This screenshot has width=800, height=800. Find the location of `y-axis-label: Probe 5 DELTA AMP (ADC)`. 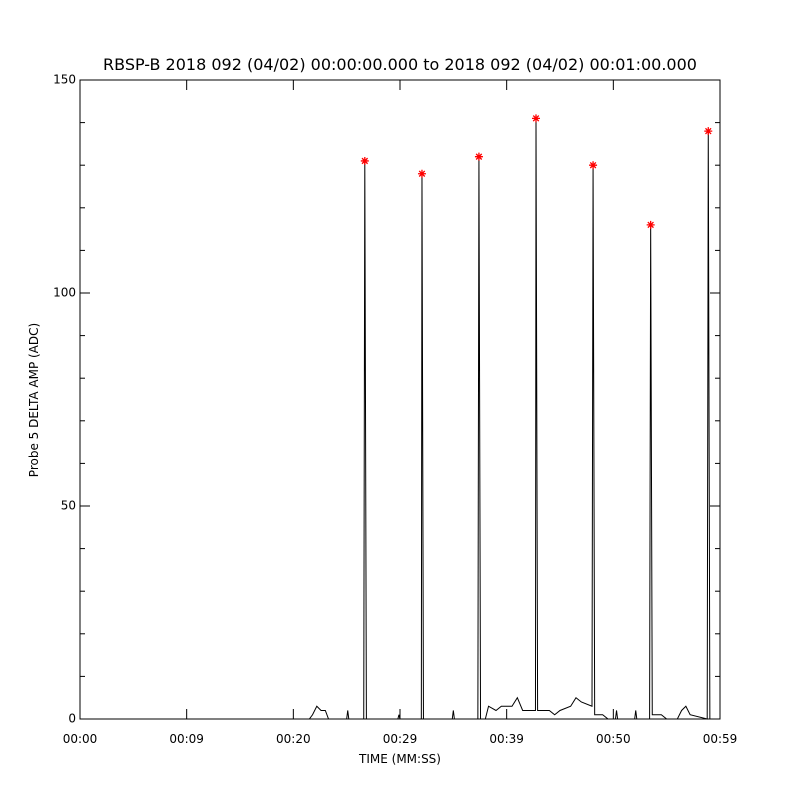

y-axis-label: Probe 5 DELTA AMP (ADC) is located at coordinates (34, 400).